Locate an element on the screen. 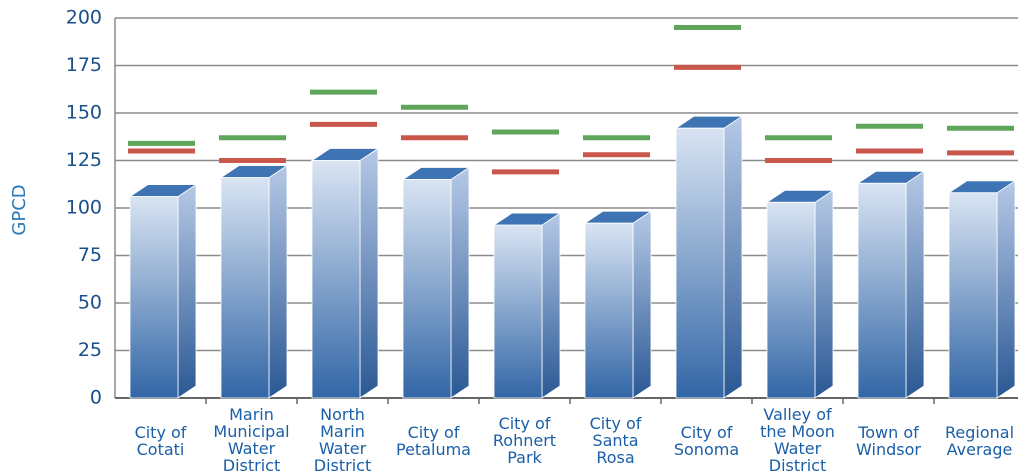 Image resolution: width=1018 pixels, height=474 pixels. x-tick-label: City of Cotati is located at coordinates (160, 441).